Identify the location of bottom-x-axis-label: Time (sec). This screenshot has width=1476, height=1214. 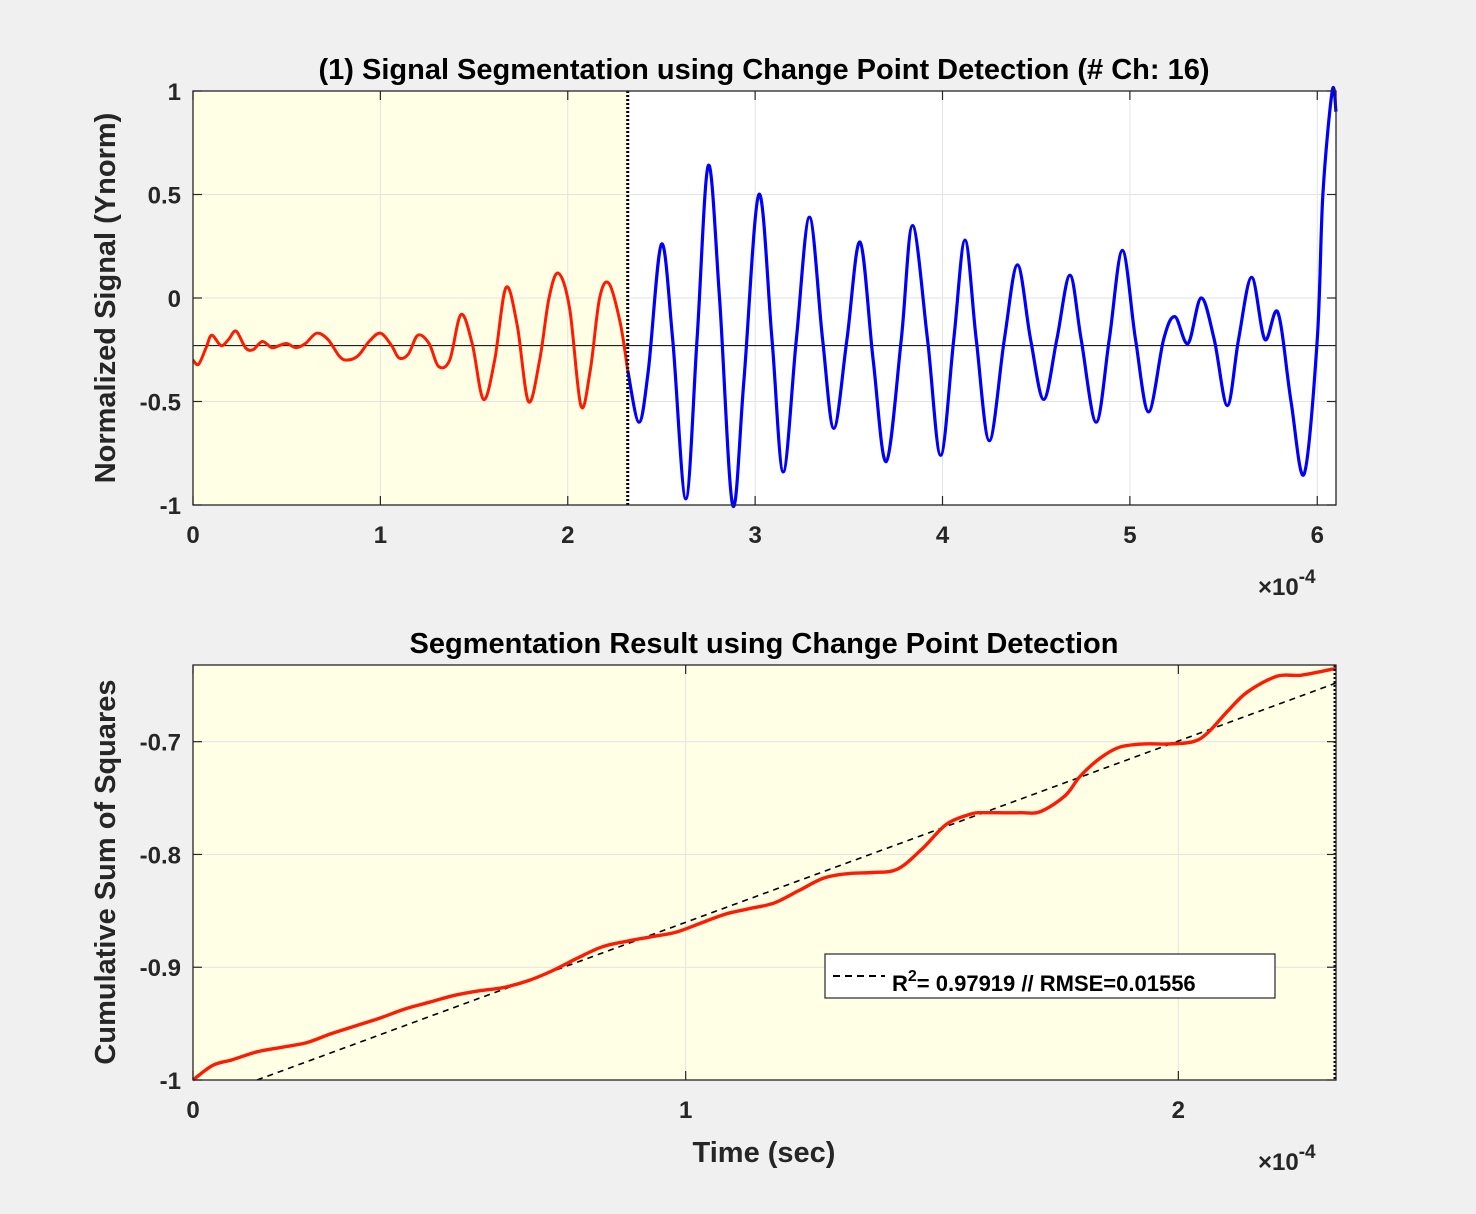
(764, 1153).